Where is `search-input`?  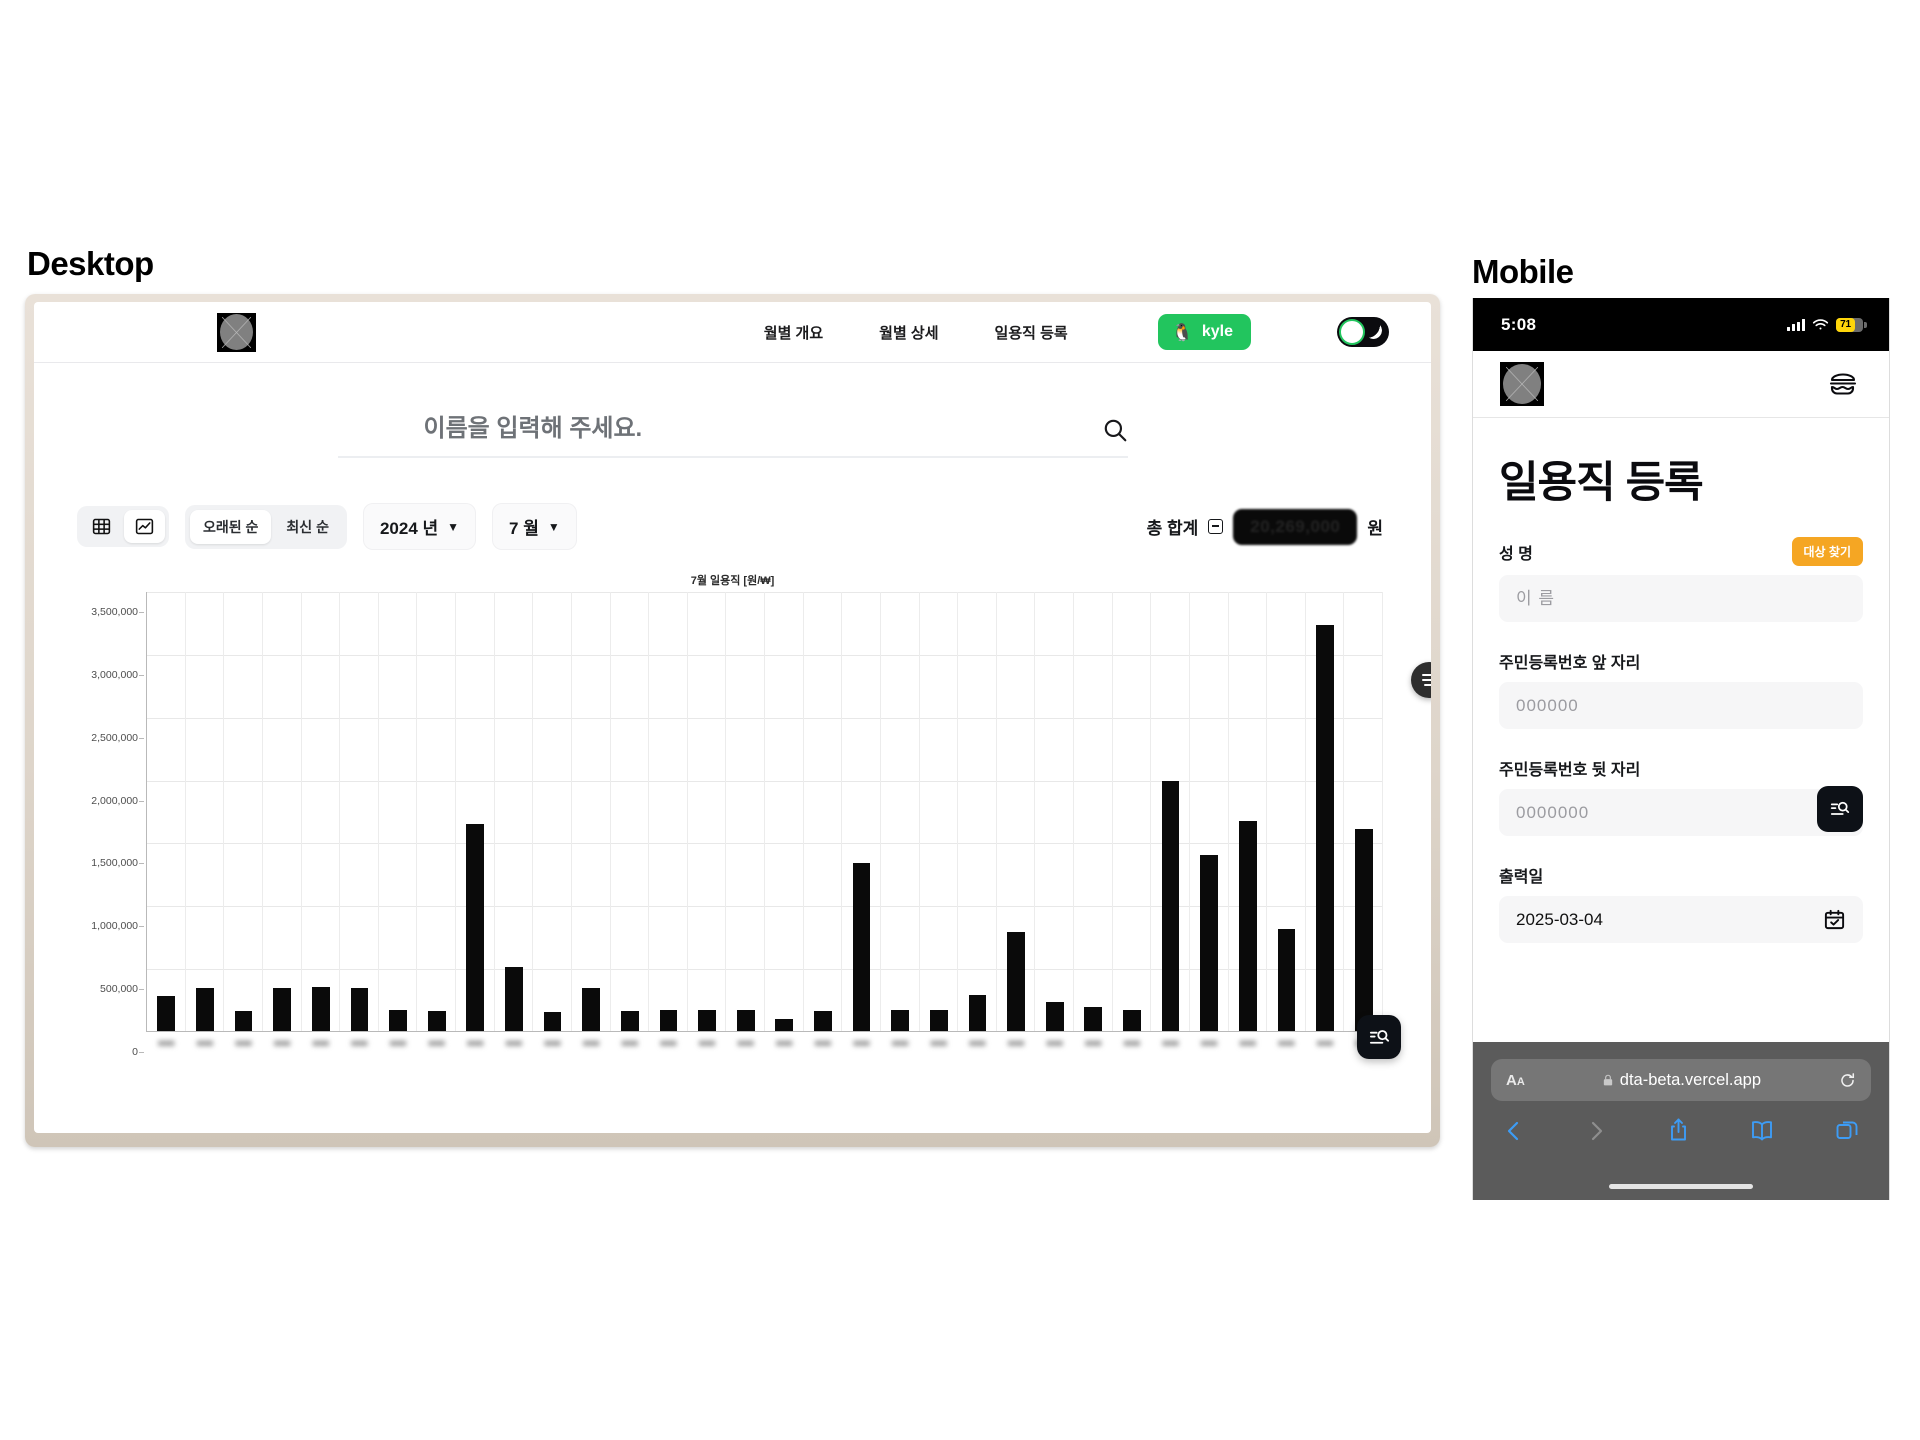 search-input is located at coordinates (719, 429).